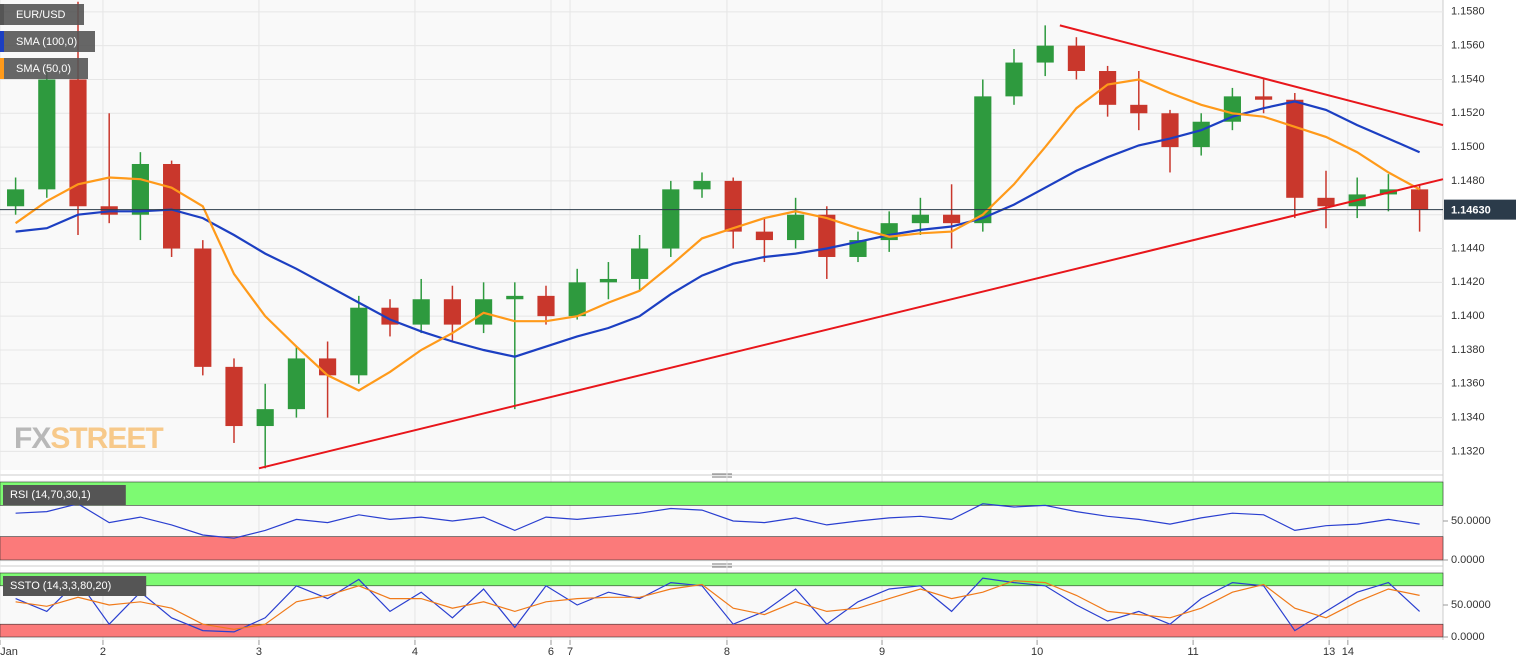 Image resolution: width=1516 pixels, height=665 pixels. What do you see at coordinates (1468, 282) in the screenshot?
I see `y-tick-label: 1.1420` at bounding box center [1468, 282].